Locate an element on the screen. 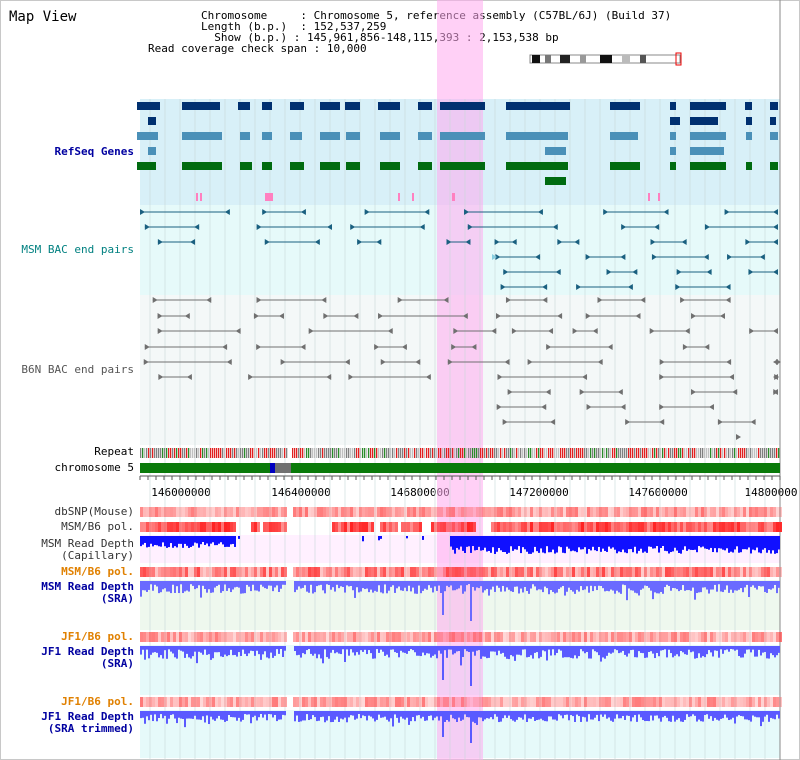 This screenshot has width=800, height=760. track-label-msm-depth-capillary: MSM Read Depth (Capillary) is located at coordinates (87, 549).